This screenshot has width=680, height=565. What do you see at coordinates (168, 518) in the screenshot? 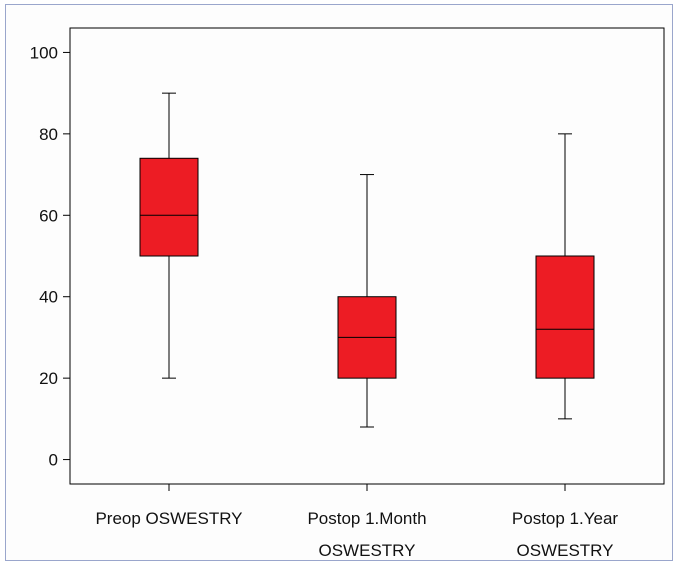
I see `x-category-label: Preop OSWESTRY` at bounding box center [168, 518].